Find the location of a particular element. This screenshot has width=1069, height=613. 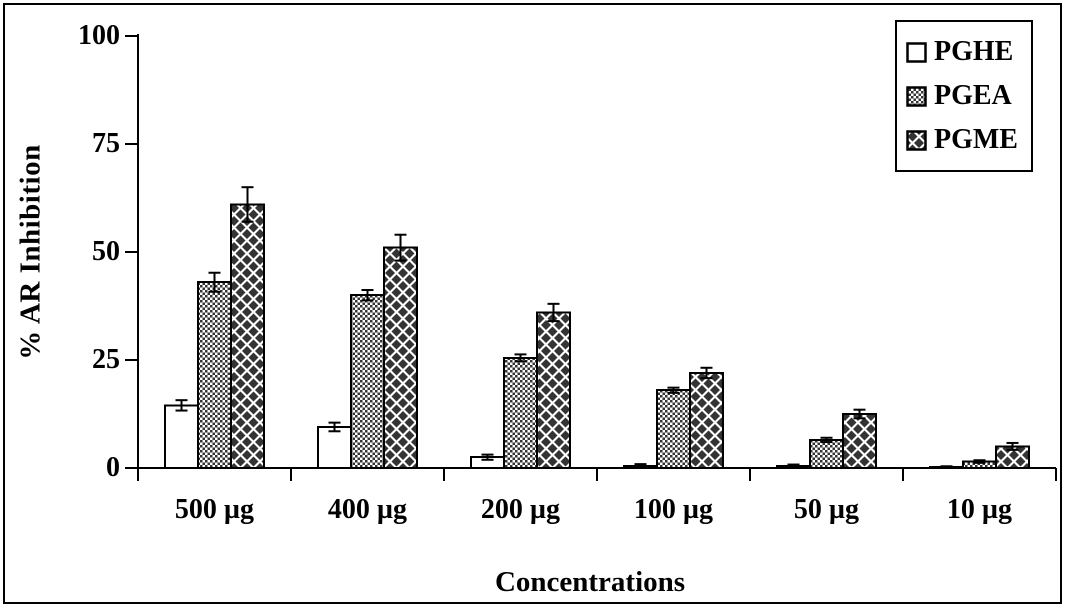

y-tick-label-50: 50 is located at coordinates (106, 251).